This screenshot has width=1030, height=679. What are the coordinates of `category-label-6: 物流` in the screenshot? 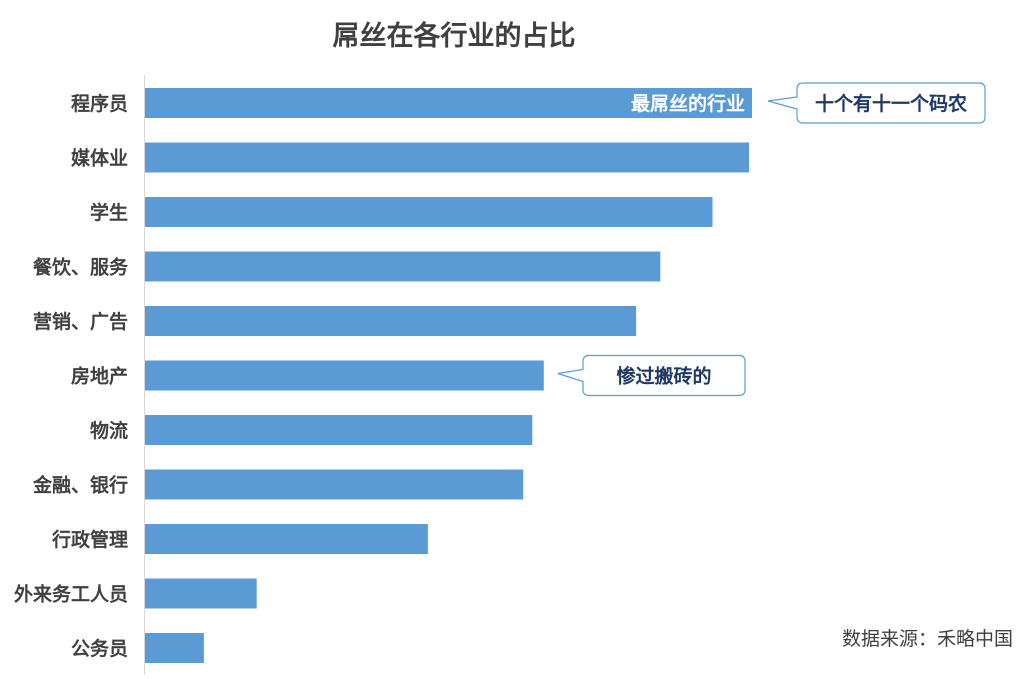 It's located at (109, 430).